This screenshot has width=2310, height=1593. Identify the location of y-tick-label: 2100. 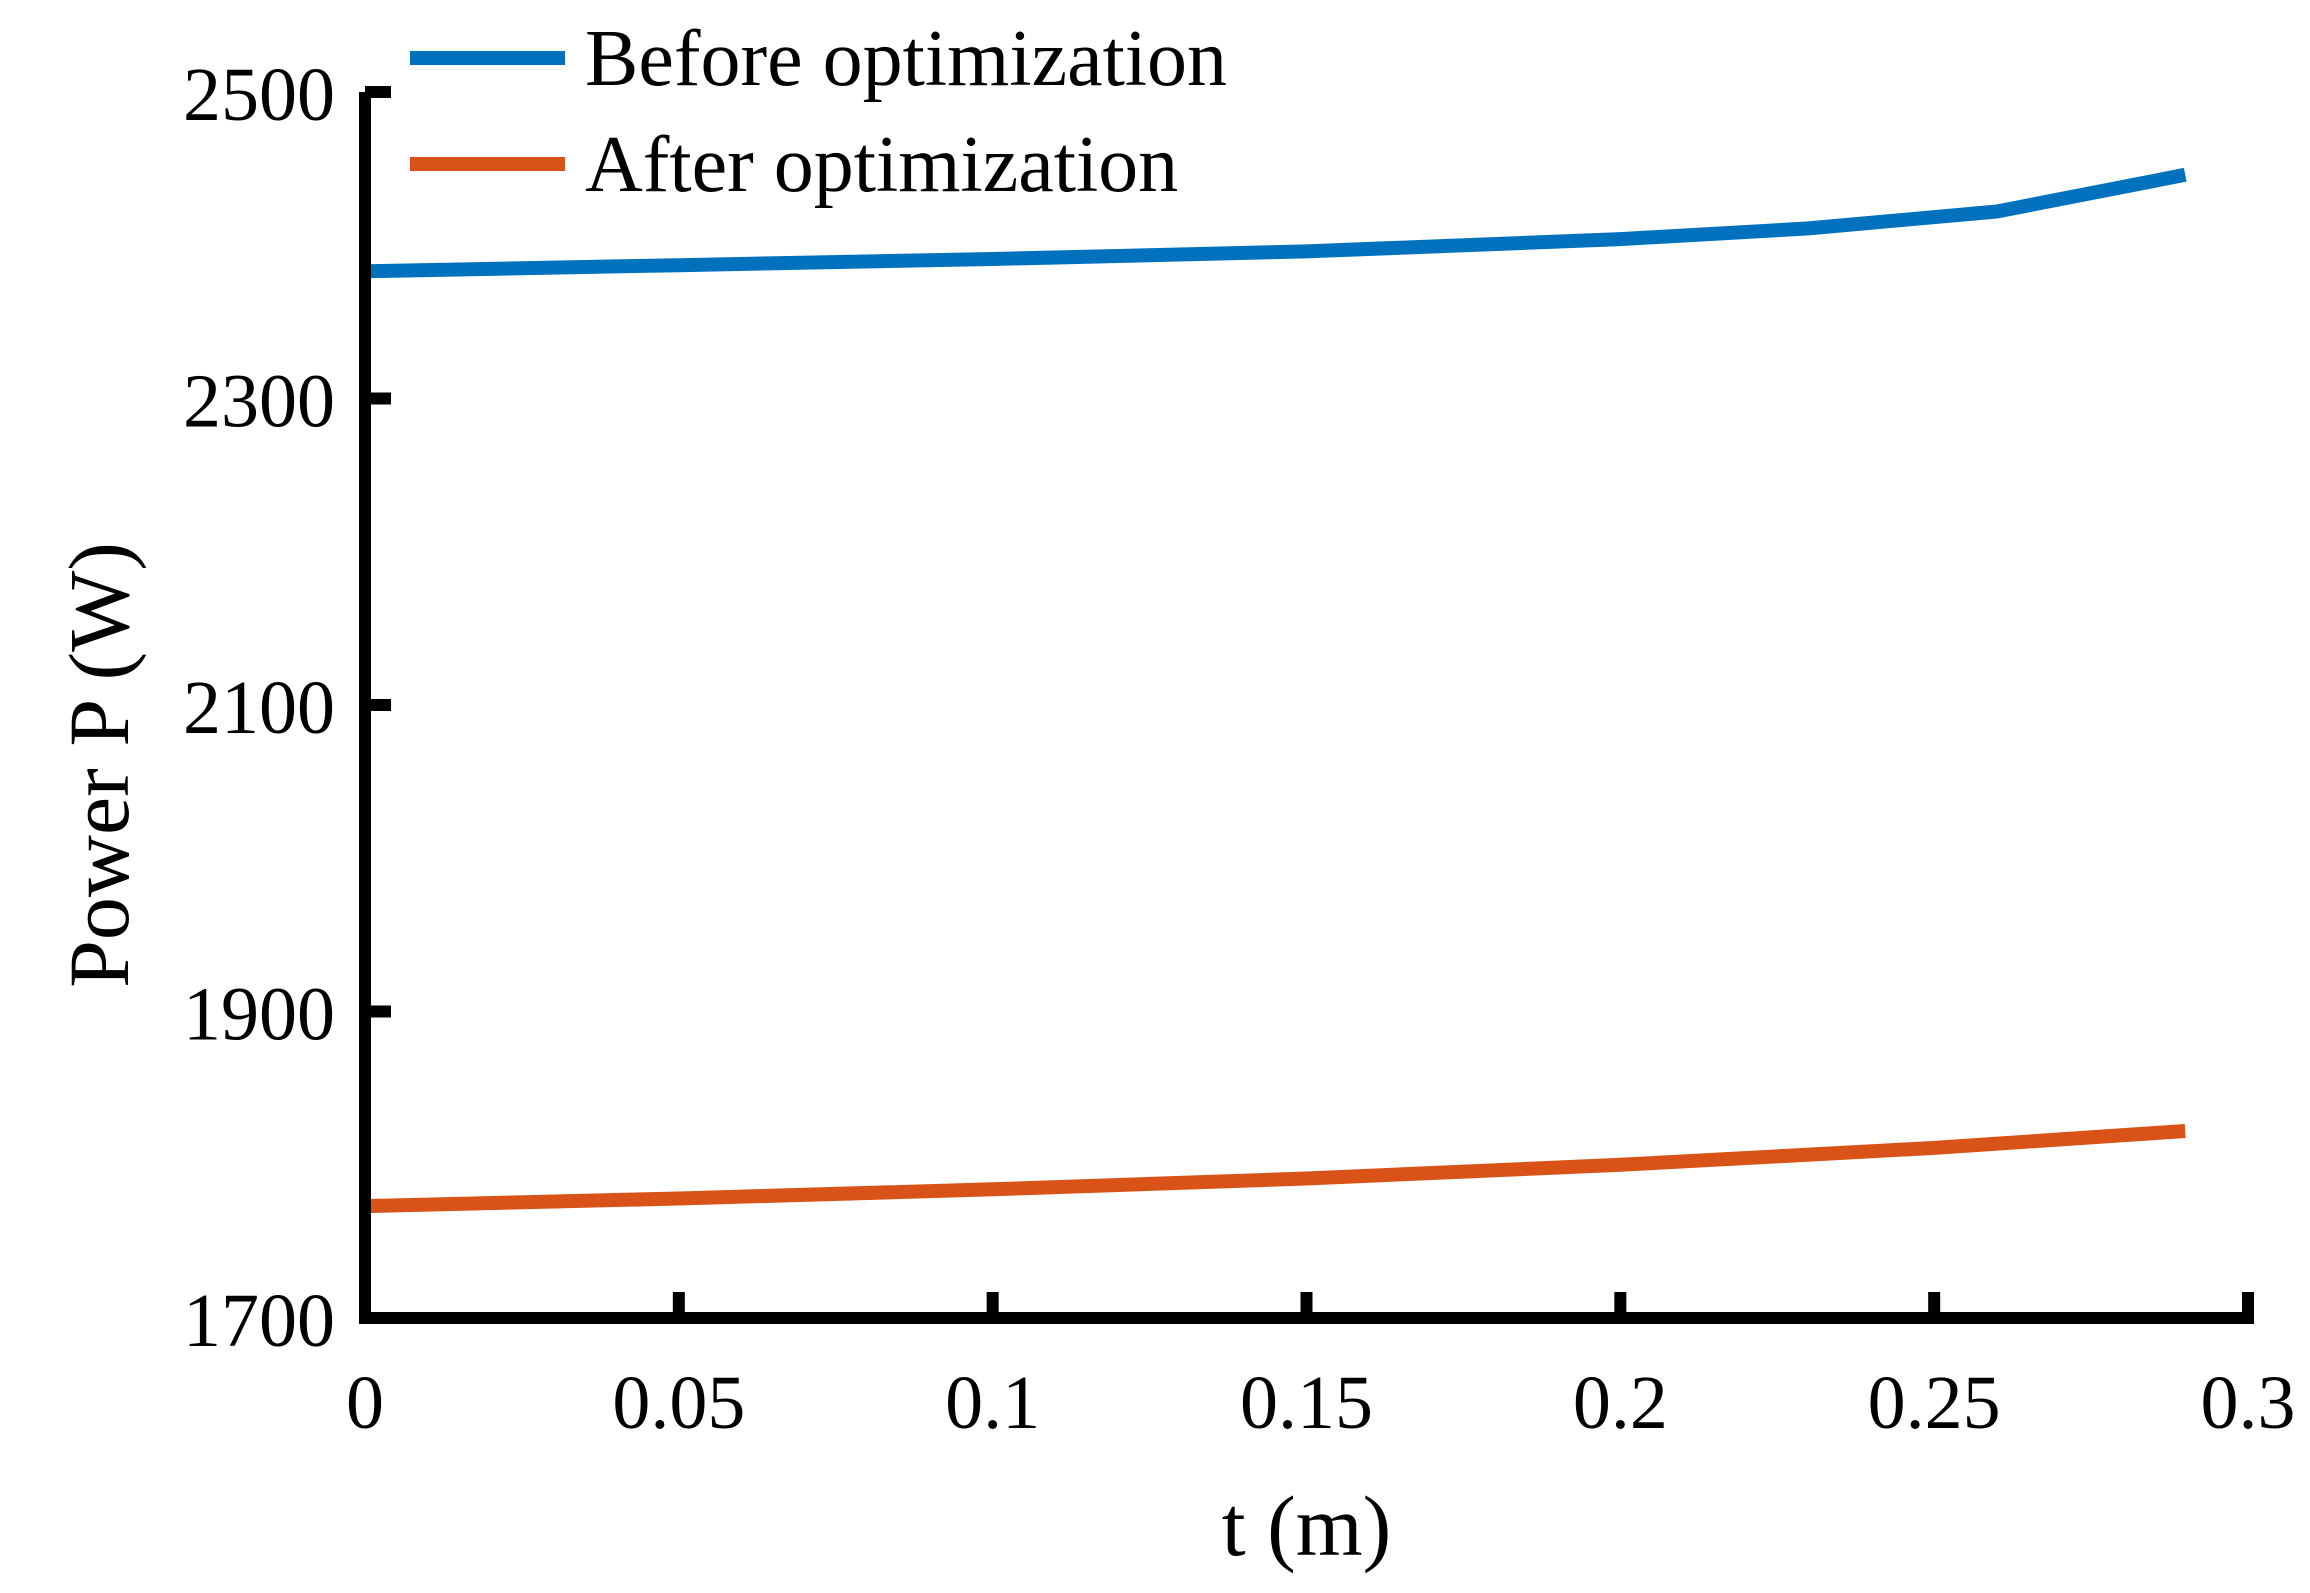
(259, 708).